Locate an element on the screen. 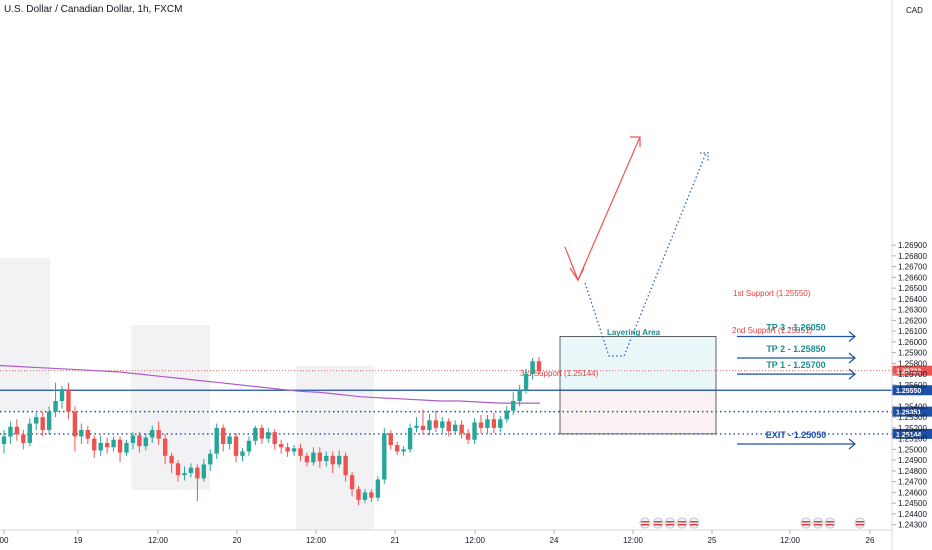 The image size is (932, 550). level-price-label: 1.25144 is located at coordinates (908, 435).